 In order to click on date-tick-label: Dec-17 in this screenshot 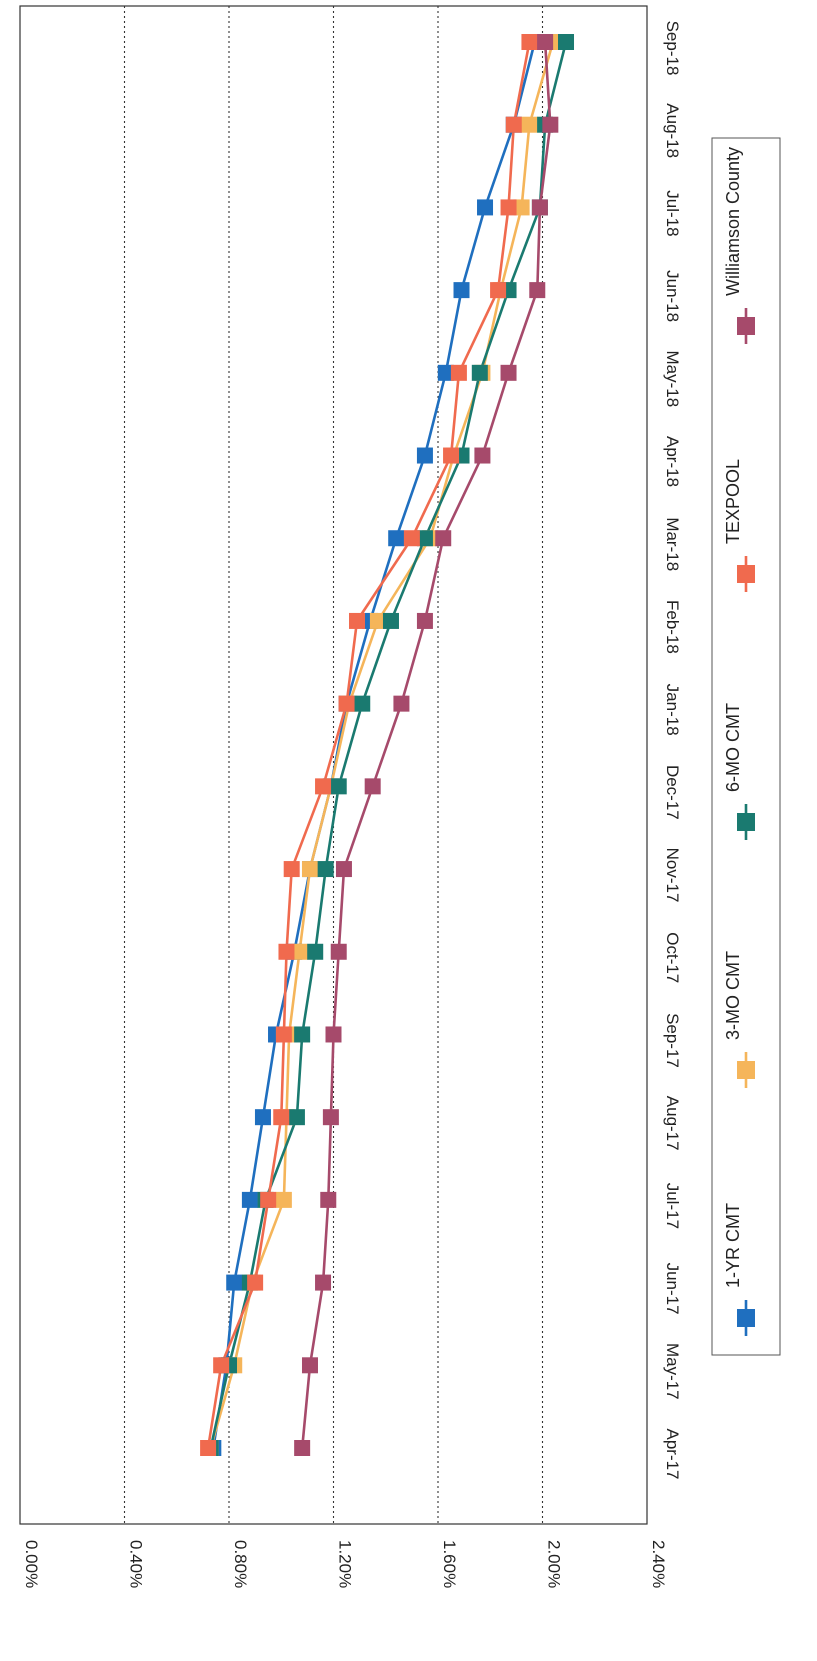, I will do `click(672, 792)`.